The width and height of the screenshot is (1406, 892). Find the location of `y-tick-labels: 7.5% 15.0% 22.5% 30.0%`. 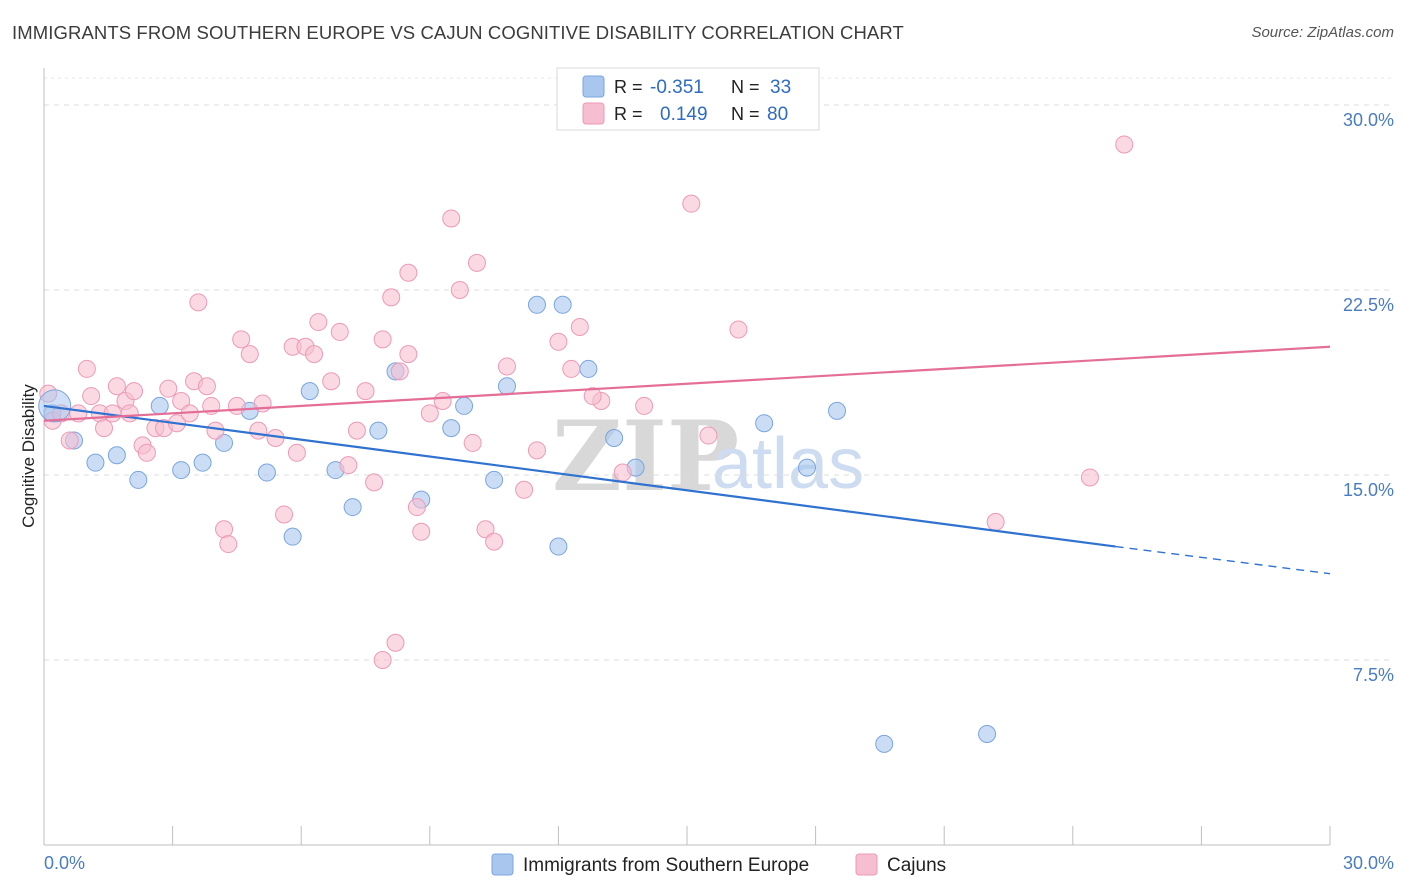

y-tick-labels: 7.5% 15.0% 22.5% 30.0% is located at coordinates (1368, 397).